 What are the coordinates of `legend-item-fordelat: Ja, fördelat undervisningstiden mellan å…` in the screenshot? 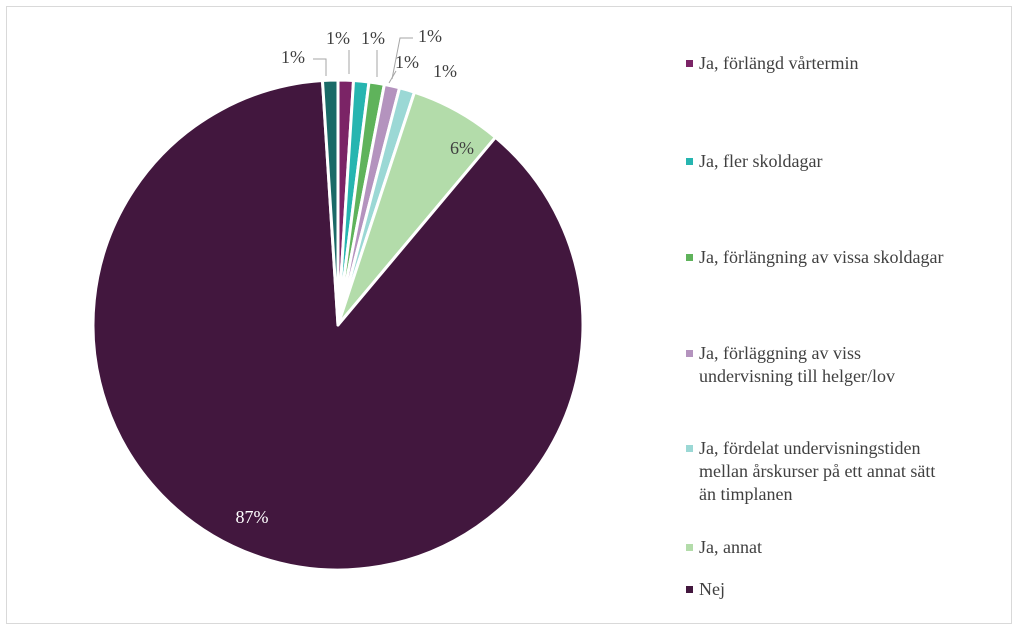 It's located at (851, 471).